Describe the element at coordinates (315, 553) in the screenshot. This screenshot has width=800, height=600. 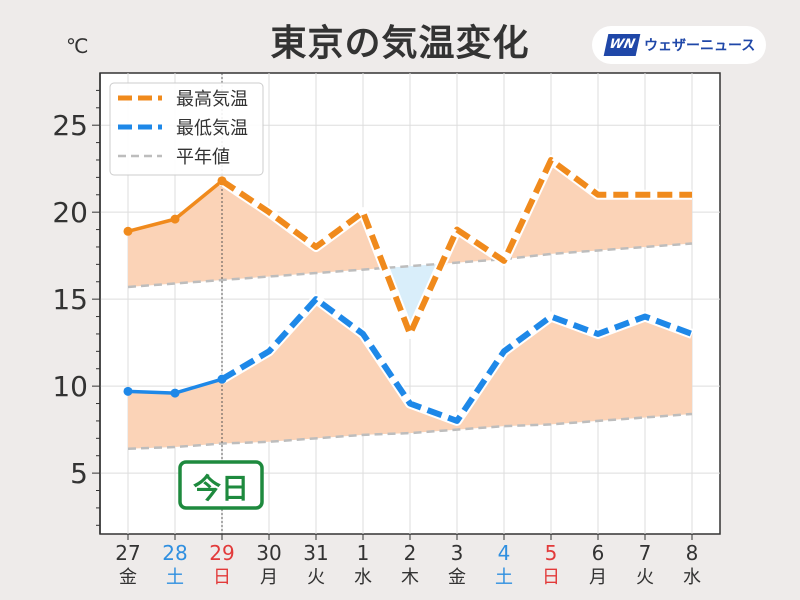
I see `x-tick-label-day: 31` at that location.